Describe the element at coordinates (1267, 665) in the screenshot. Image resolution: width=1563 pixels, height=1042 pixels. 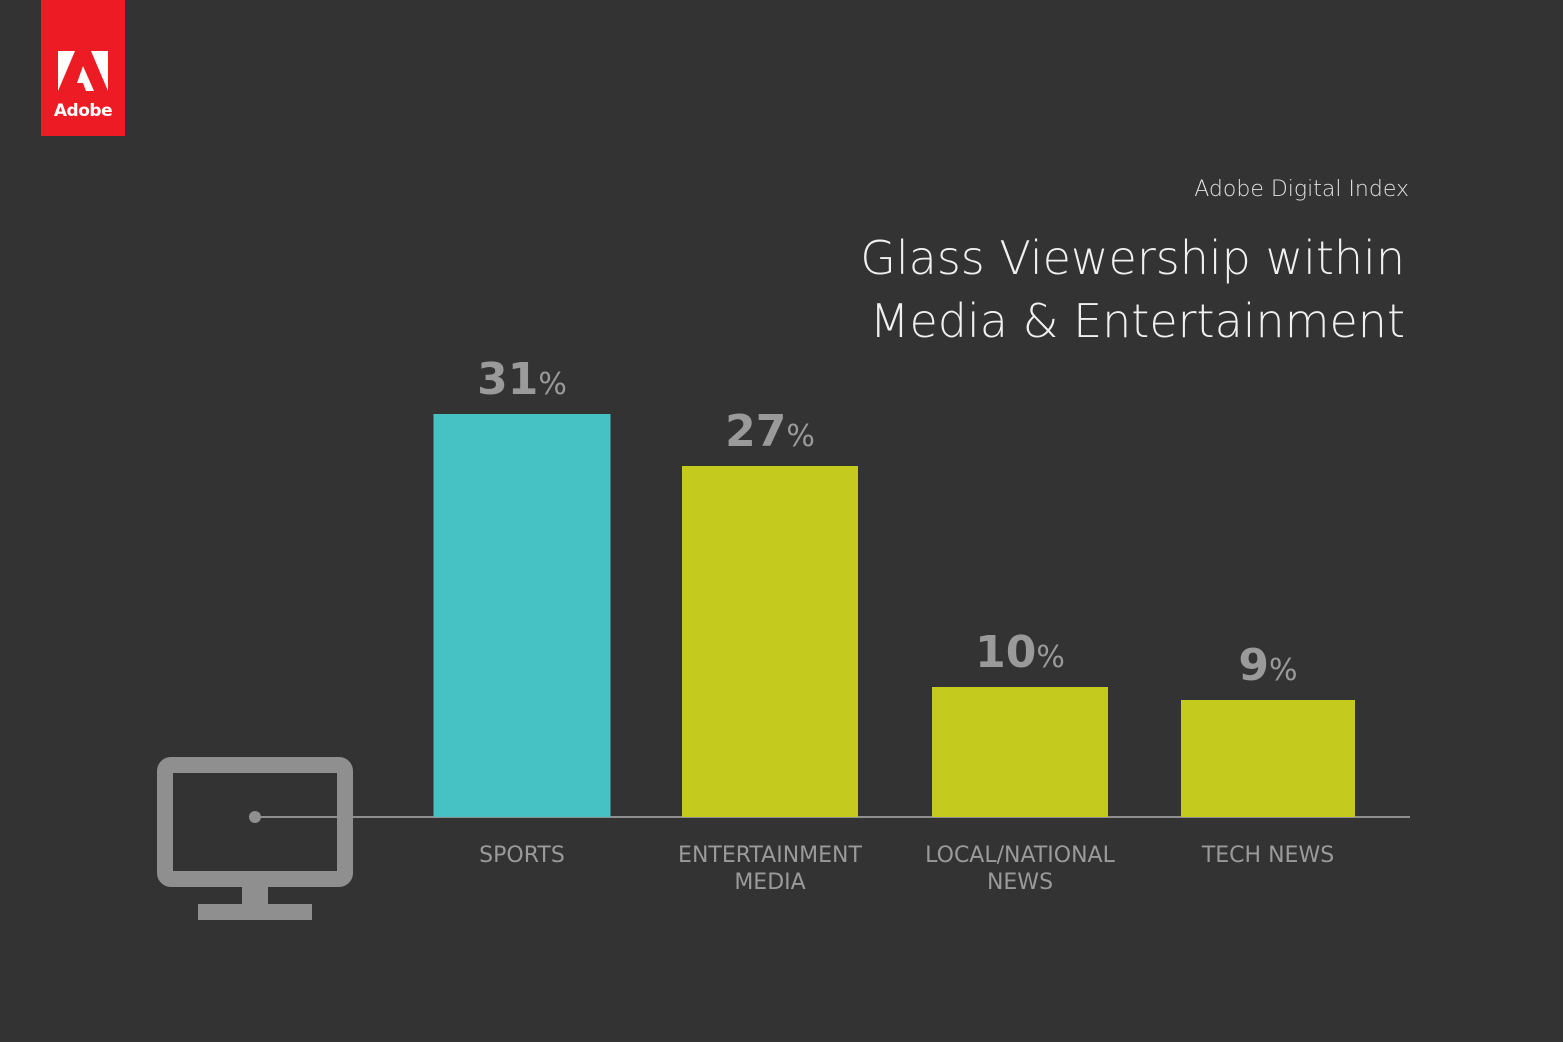
I see `data-label: 9%` at that location.